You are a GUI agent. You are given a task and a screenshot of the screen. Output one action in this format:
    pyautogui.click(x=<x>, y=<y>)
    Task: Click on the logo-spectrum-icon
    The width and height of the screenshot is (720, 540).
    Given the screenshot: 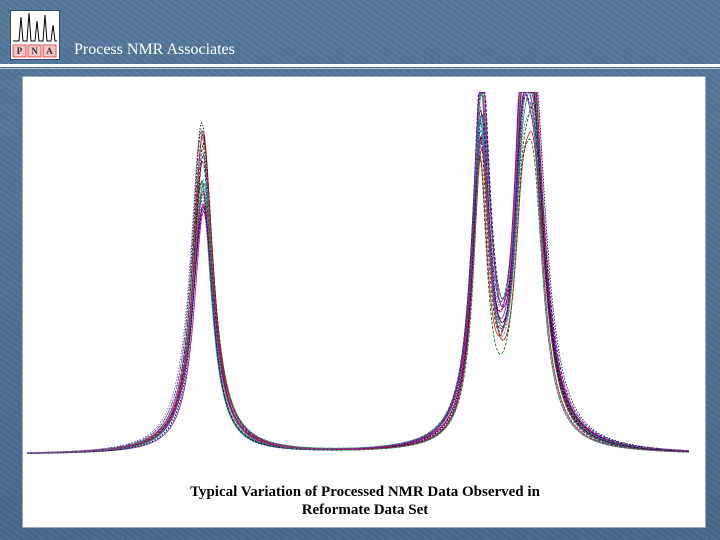 What is the action you would take?
    pyautogui.click(x=35, y=27)
    